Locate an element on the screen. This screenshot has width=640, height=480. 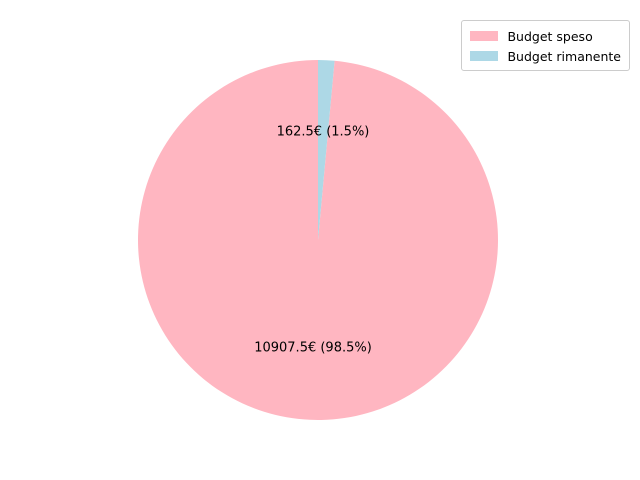
pie-label-budget-rimanente: 162.5€ (1.5%) is located at coordinates (323, 132).